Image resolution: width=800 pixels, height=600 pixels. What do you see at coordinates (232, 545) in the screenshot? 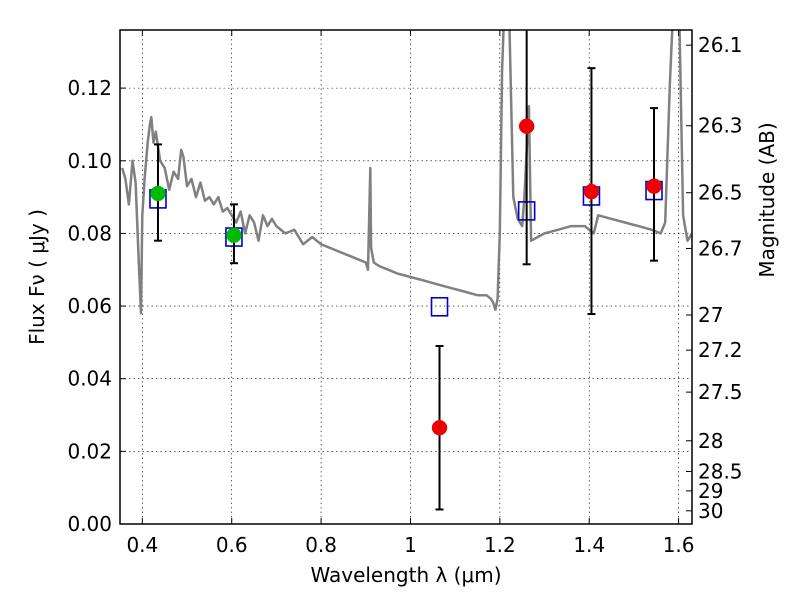
I see `x-tick-label: 0.6` at bounding box center [232, 545].